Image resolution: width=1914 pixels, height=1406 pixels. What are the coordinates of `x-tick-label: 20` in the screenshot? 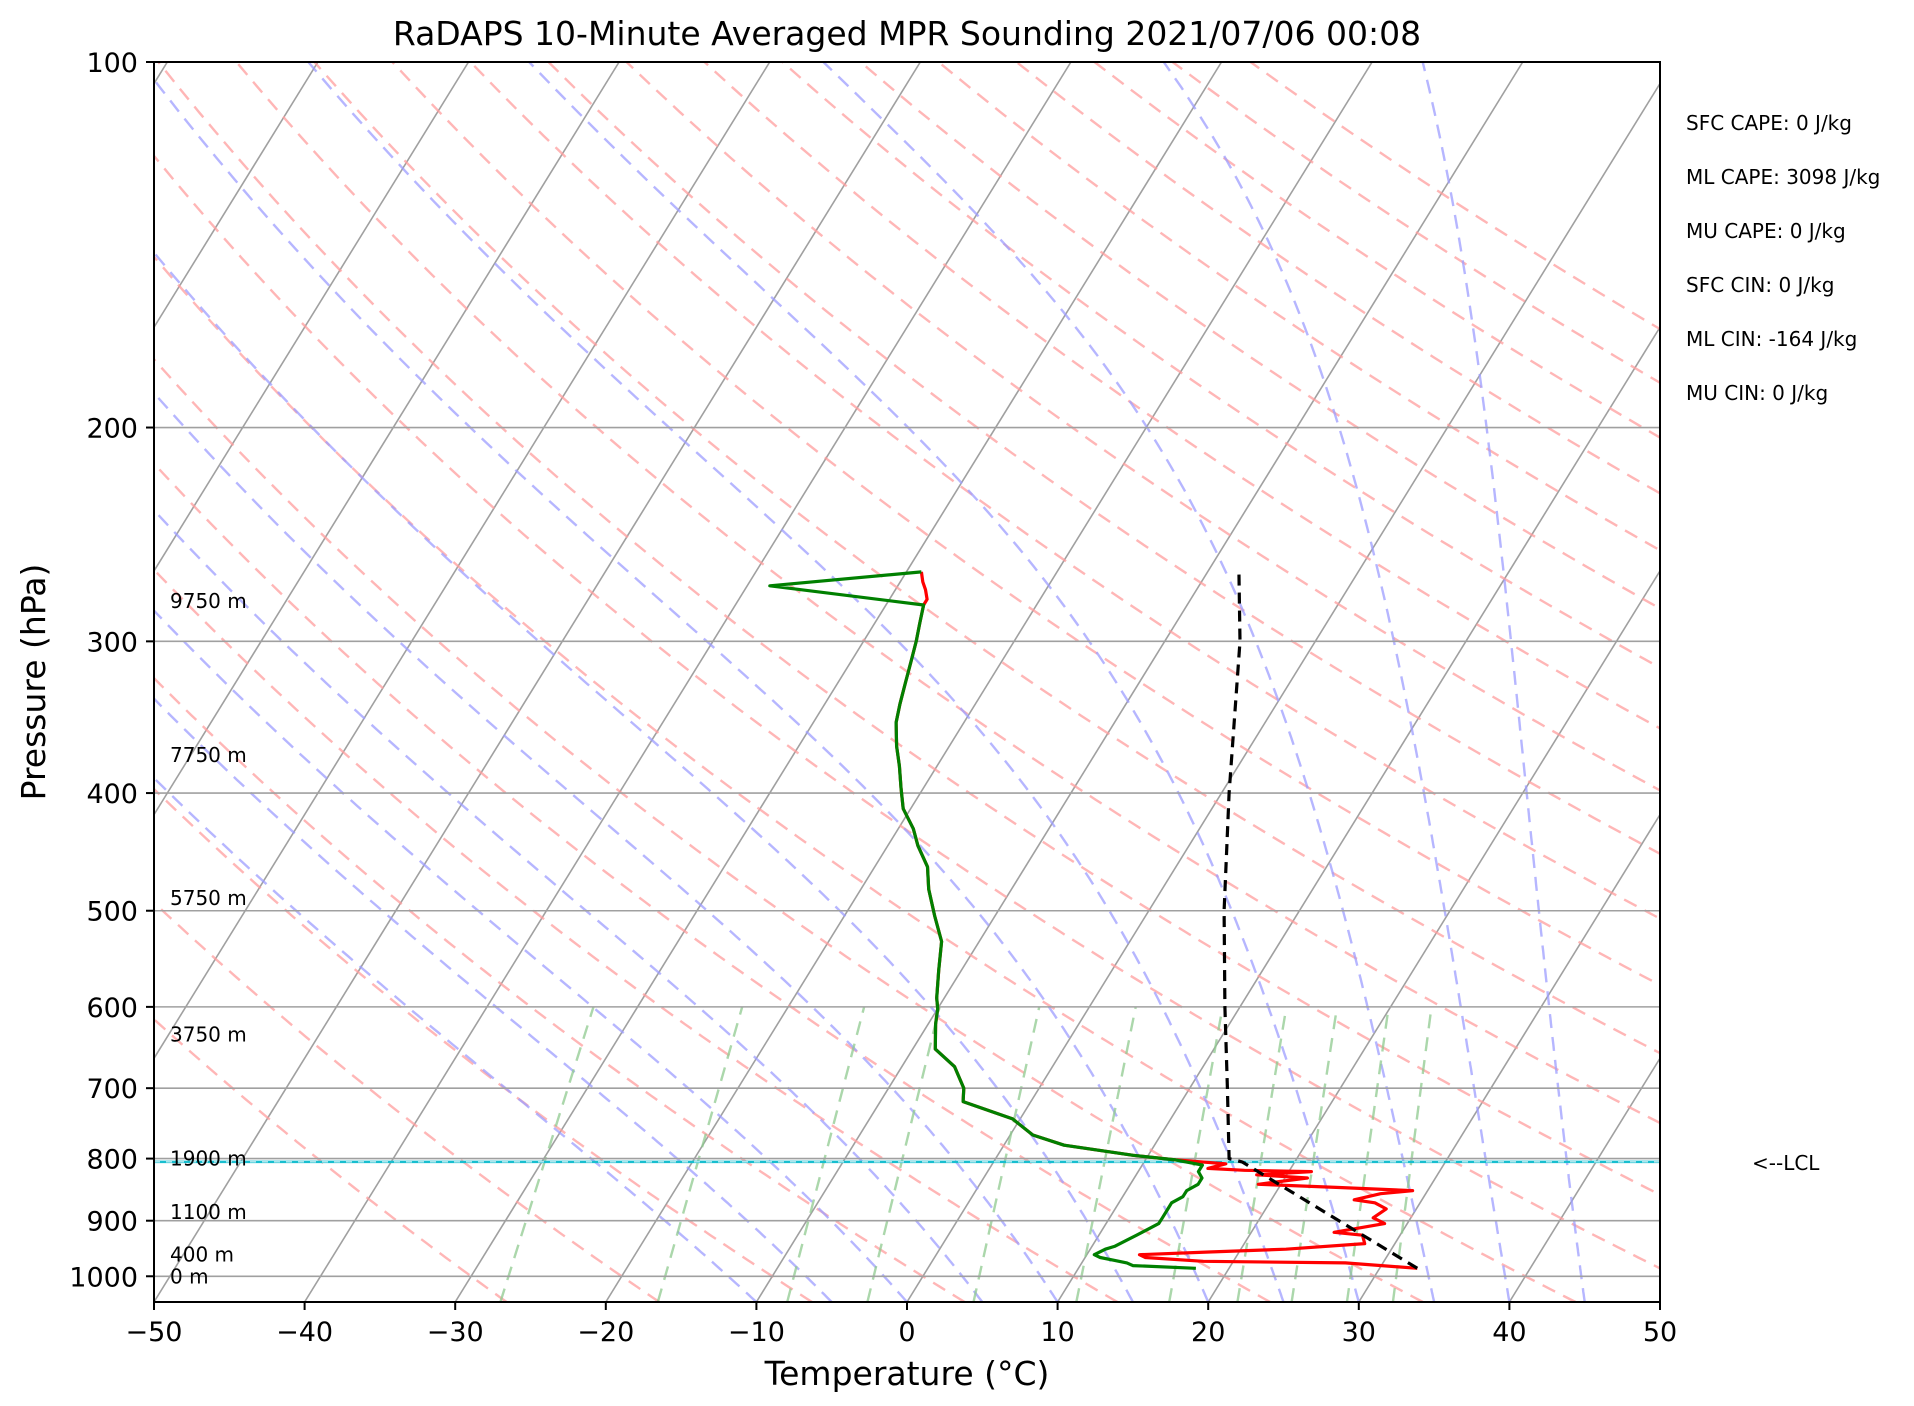 It's located at (1208, 1332).